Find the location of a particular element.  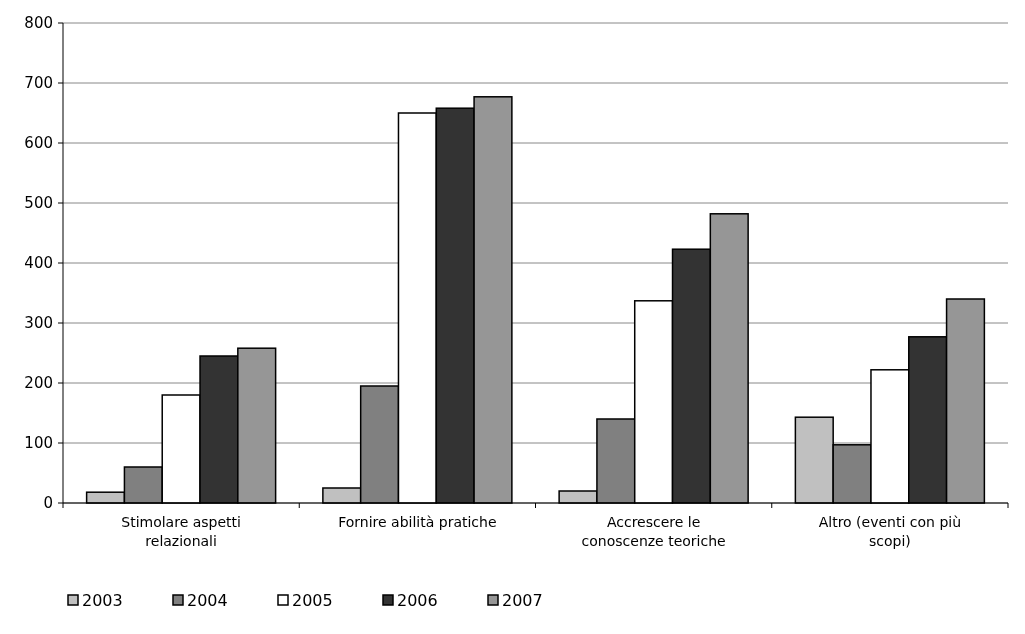

x-tick-label: Altro (eventi con più scopi) is located at coordinates (890, 531).